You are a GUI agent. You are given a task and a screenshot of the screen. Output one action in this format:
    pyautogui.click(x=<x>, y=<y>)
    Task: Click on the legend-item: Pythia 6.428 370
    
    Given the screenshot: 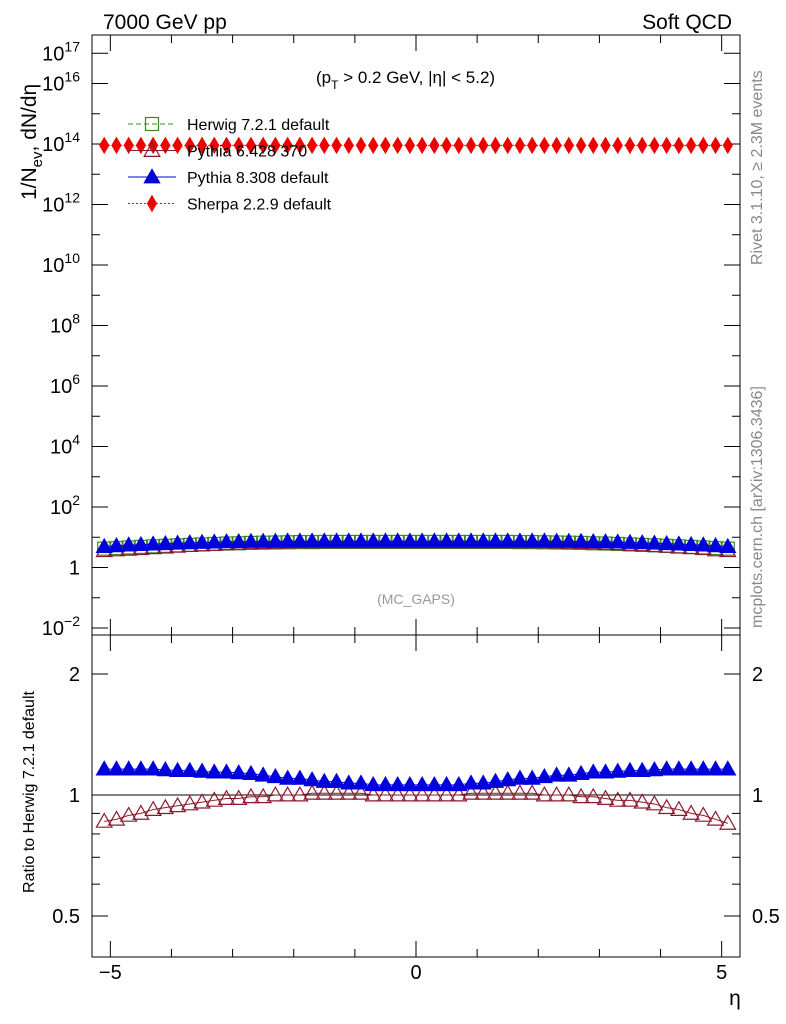 What is the action you would take?
    pyautogui.click(x=217, y=151)
    